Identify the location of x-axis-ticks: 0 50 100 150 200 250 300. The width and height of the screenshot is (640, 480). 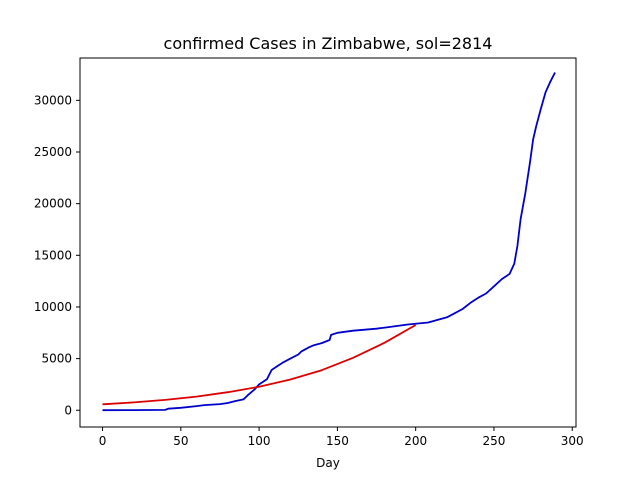
(341, 437).